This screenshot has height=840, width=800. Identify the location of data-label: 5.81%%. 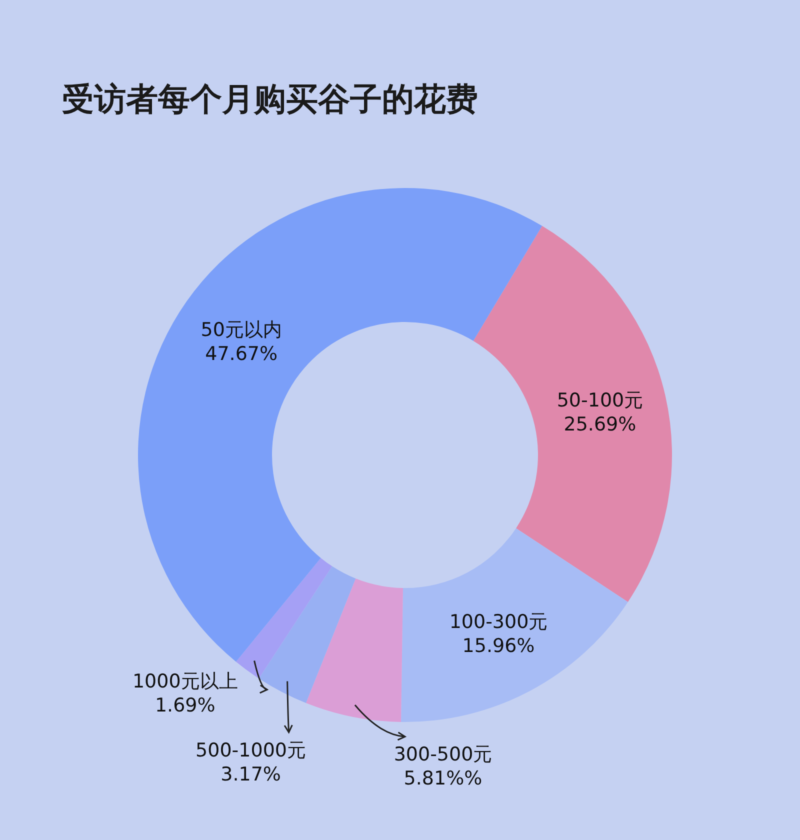
(443, 779).